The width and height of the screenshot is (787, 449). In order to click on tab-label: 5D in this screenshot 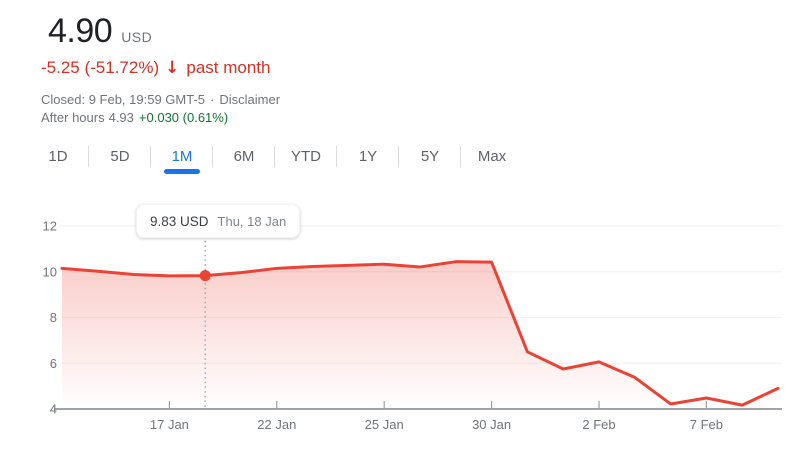, I will do `click(120, 156)`.